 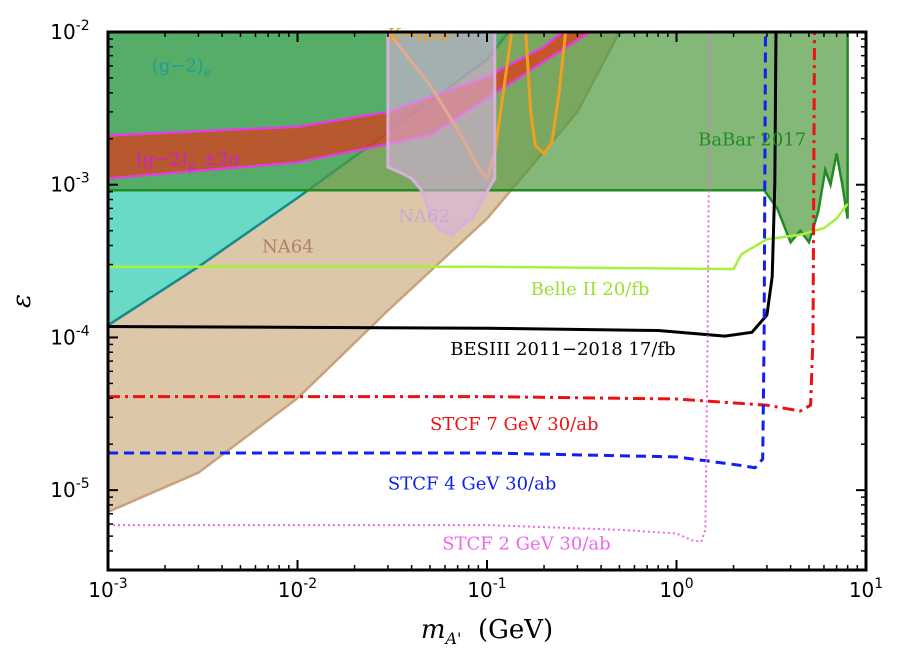 I want to click on label-na62: NA62, so click(x=424, y=216).